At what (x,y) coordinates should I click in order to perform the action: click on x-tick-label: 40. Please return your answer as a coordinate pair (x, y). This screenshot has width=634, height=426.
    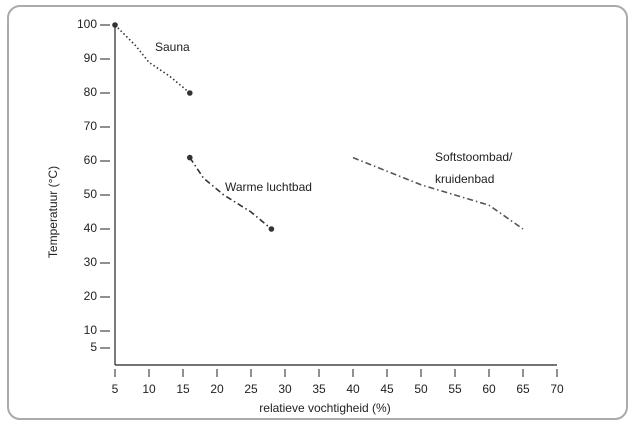
    Looking at the image, I should click on (353, 389).